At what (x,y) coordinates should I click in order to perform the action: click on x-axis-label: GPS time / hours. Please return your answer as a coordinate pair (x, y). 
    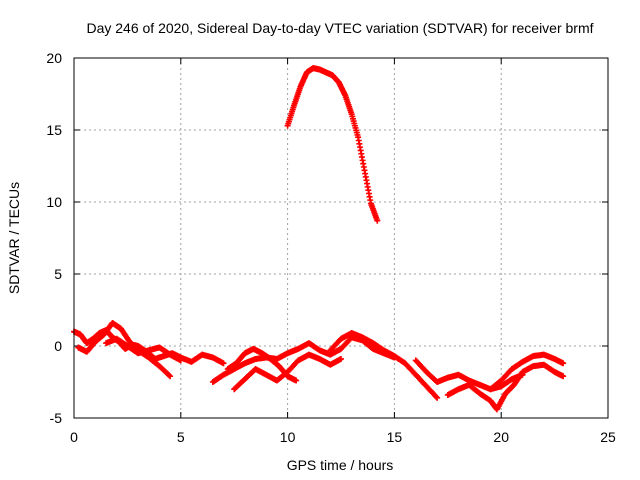
    Looking at the image, I should click on (340, 465).